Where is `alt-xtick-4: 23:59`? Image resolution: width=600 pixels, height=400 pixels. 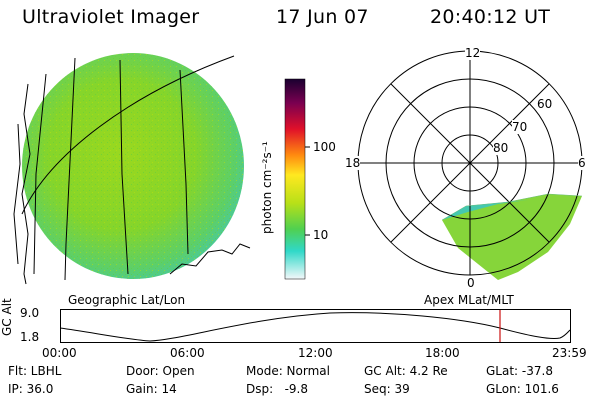
alt-xtick-4: 23:59 is located at coordinates (569, 353).